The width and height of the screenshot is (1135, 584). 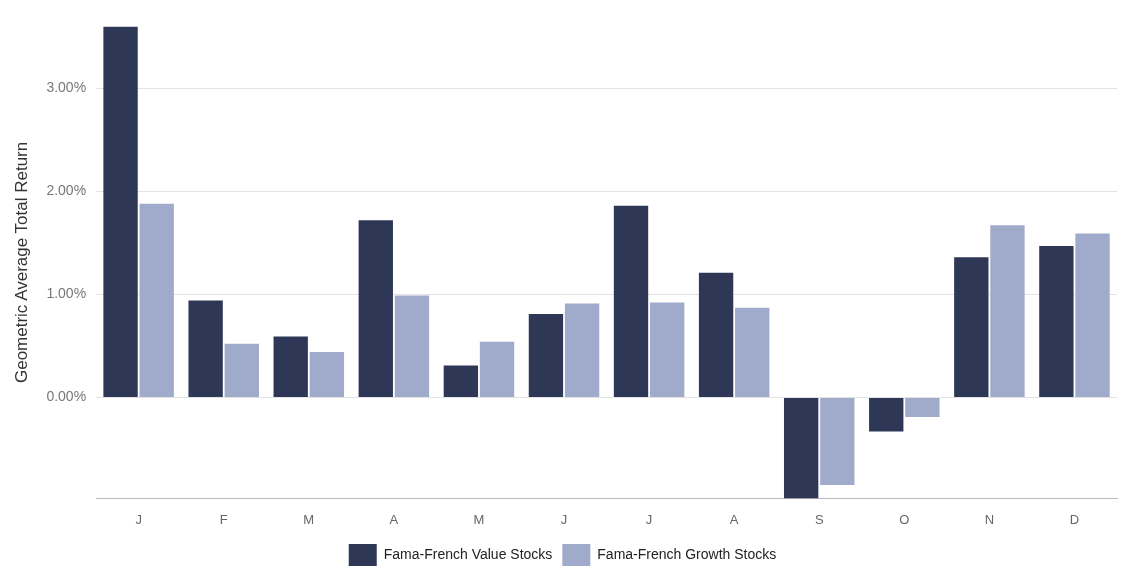 I want to click on legend-label: Fama-French Growth Stocks, so click(x=687, y=553).